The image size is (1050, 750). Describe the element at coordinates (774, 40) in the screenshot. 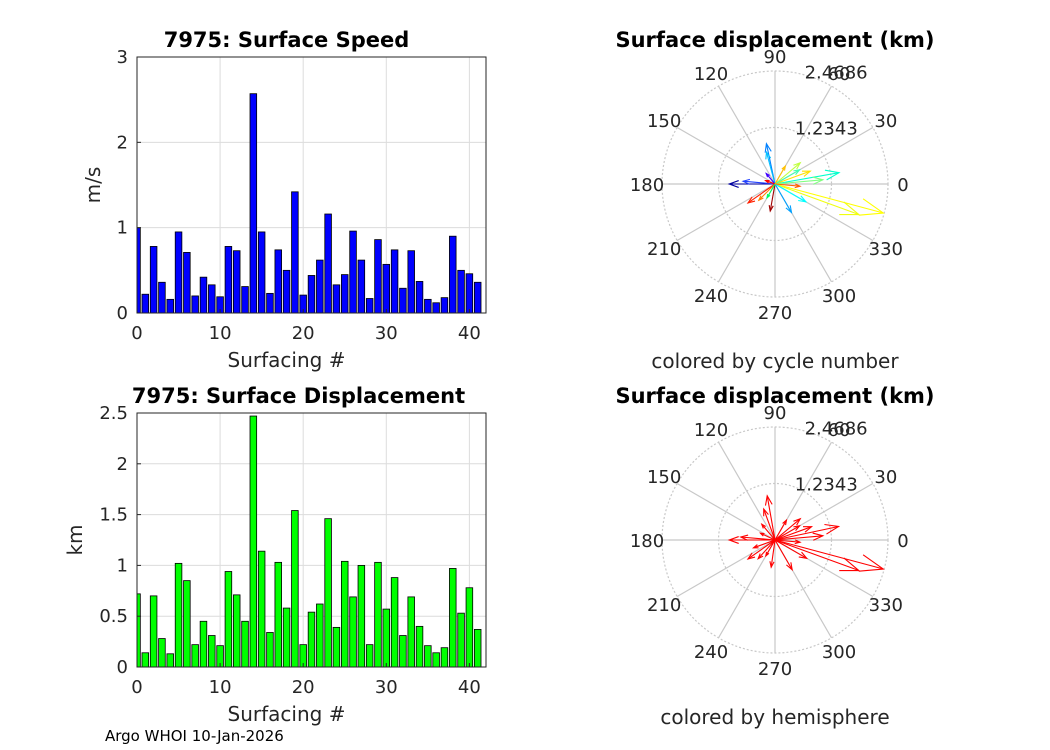

I see `compass-title: Surface displacement (km)` at that location.